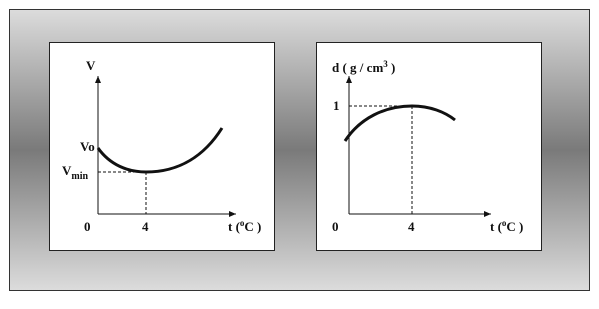  Describe the element at coordinates (160, 150) in the screenshot. I see `volume-curve` at that location.